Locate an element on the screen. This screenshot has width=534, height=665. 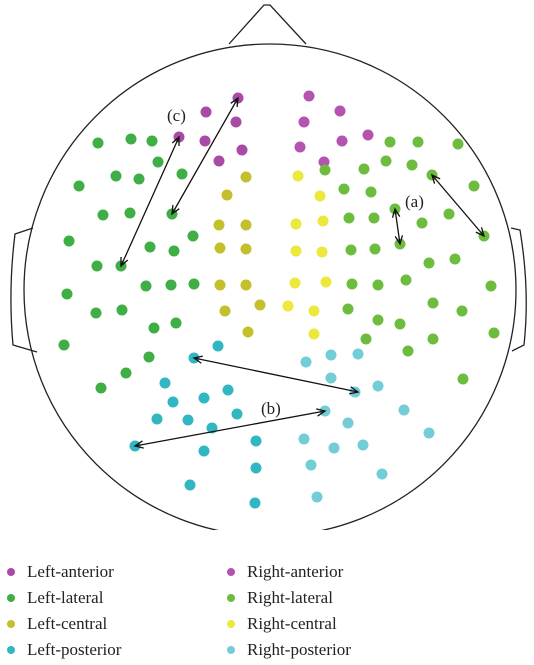
annotation-c: (c) is located at coordinates (176, 115).